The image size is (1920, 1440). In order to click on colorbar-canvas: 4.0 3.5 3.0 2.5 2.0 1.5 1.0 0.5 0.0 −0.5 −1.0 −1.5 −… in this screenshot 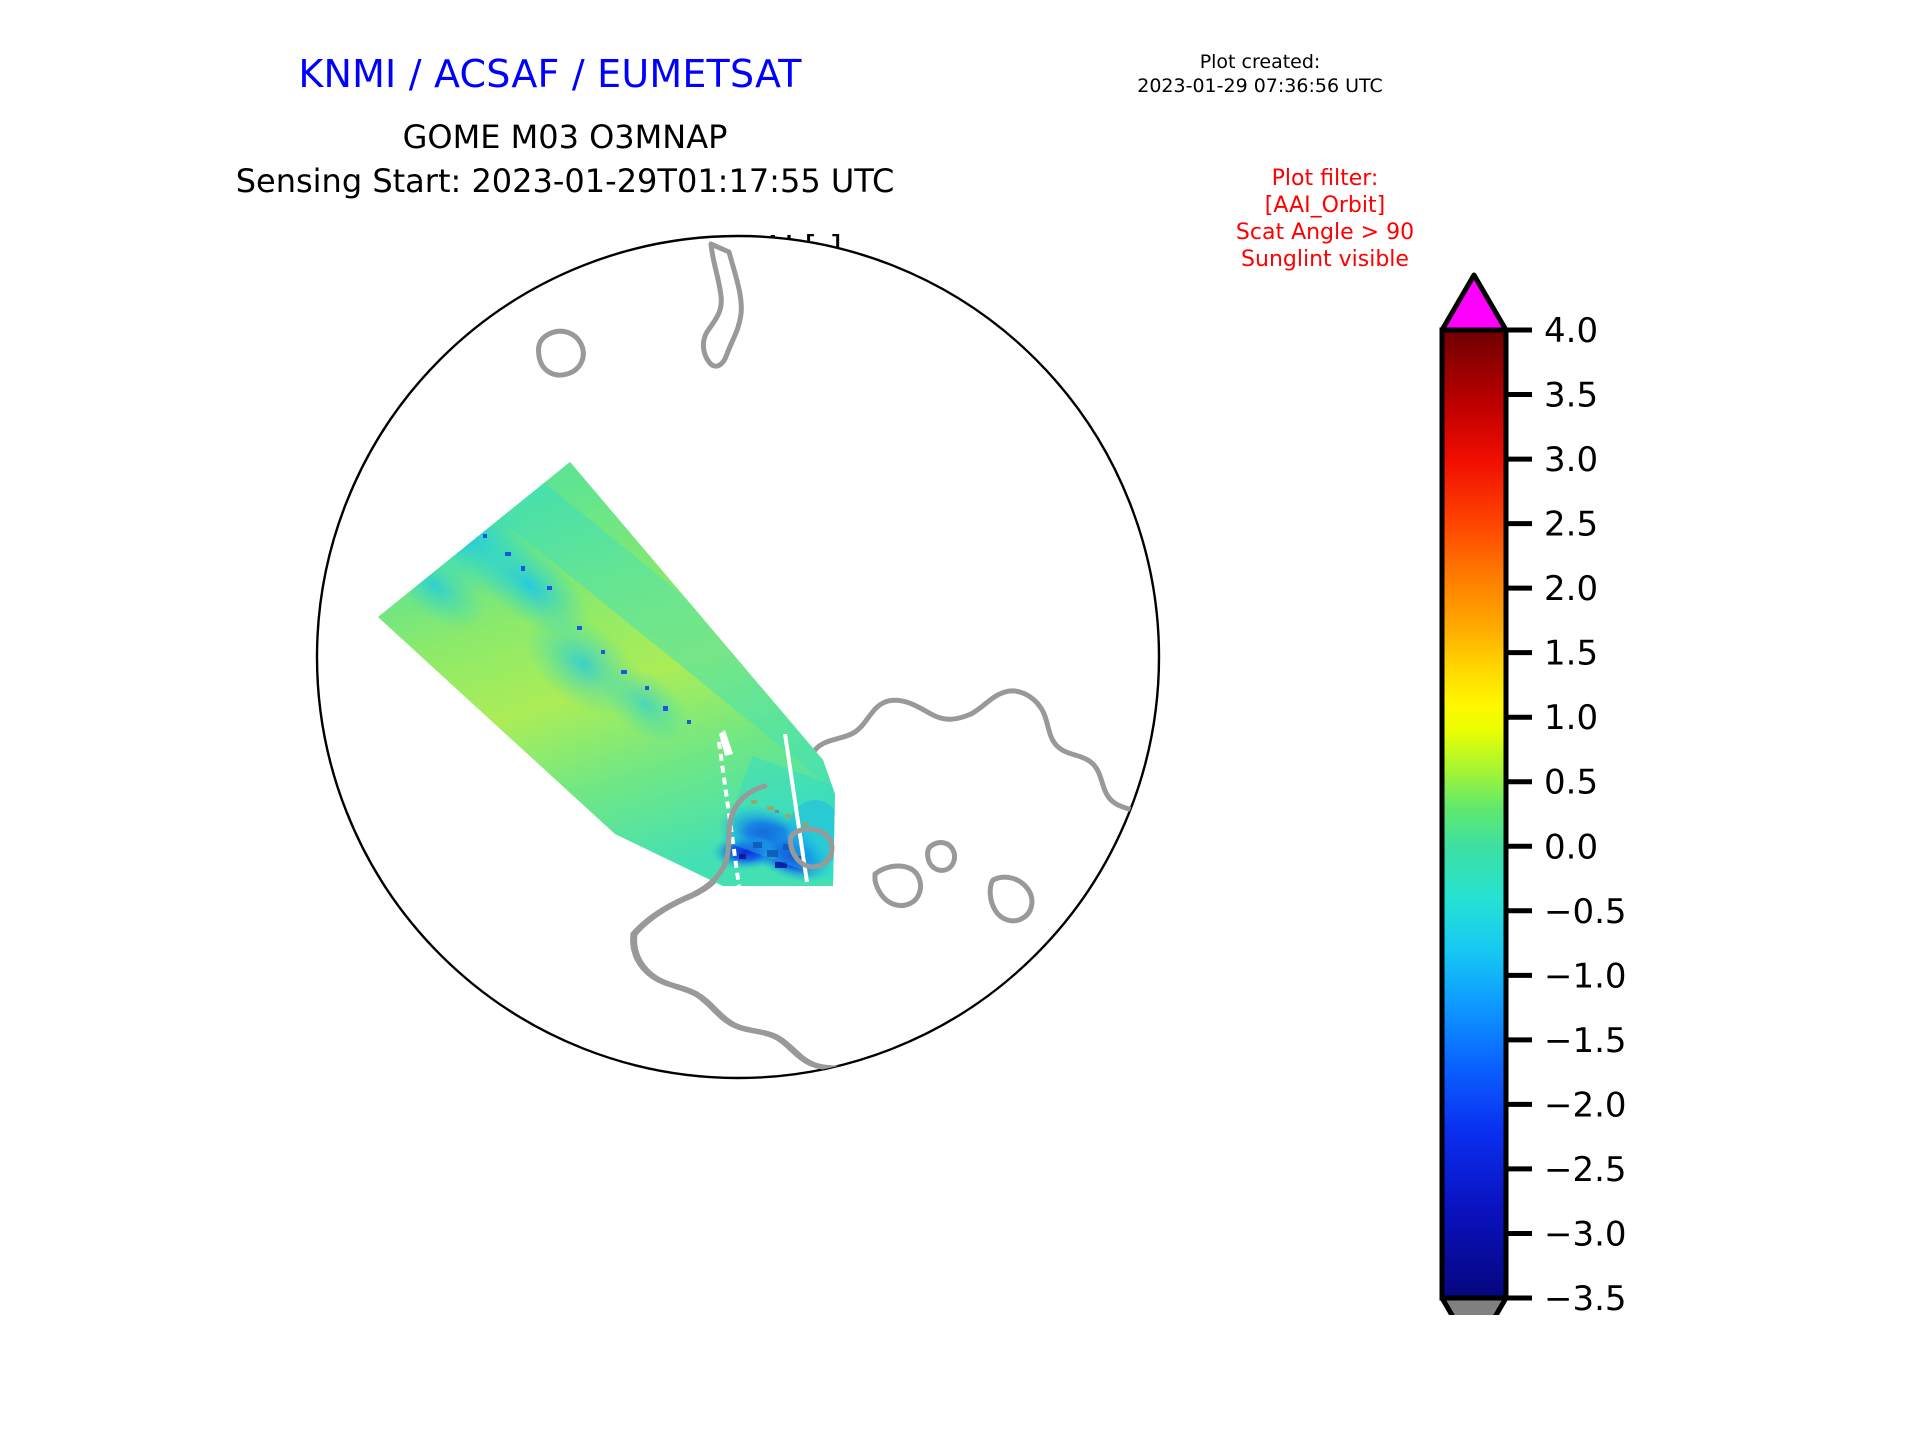, I will do `click(1533, 793)`.